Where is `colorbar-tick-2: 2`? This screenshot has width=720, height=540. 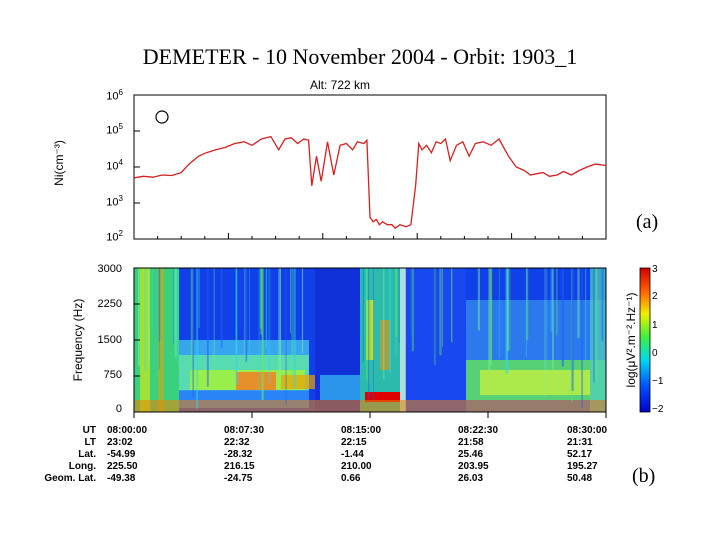
colorbar-tick-2: 2 is located at coordinates (655, 296).